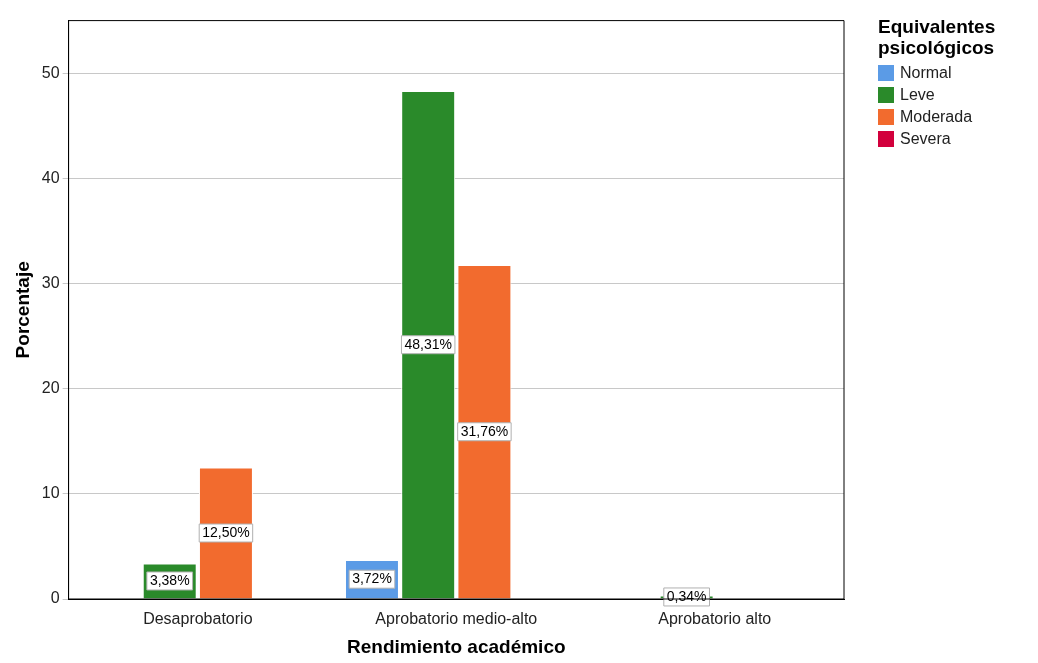  Describe the element at coordinates (937, 37) in the screenshot. I see `legend-title: Equivalentes psicológicos` at that location.